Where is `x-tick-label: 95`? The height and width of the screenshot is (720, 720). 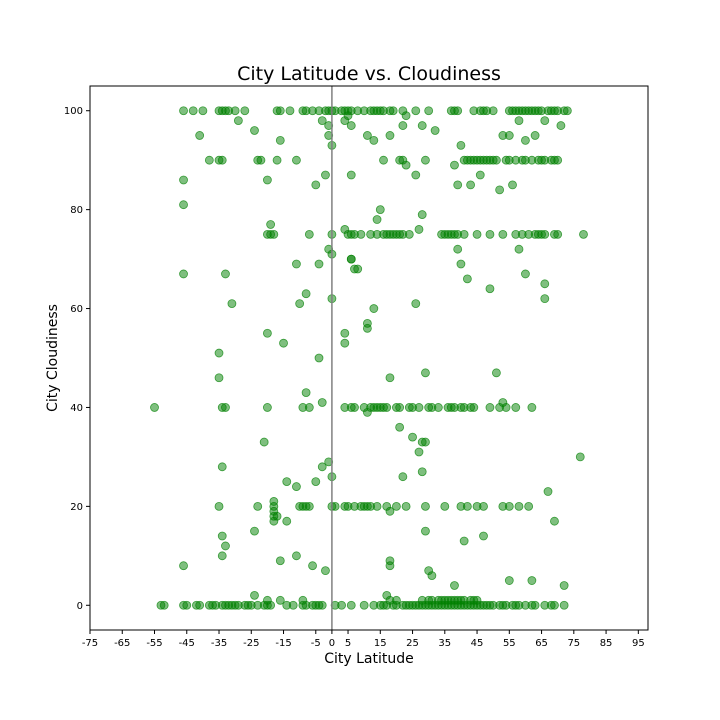 x-tick-label: 95 is located at coordinates (638, 643).